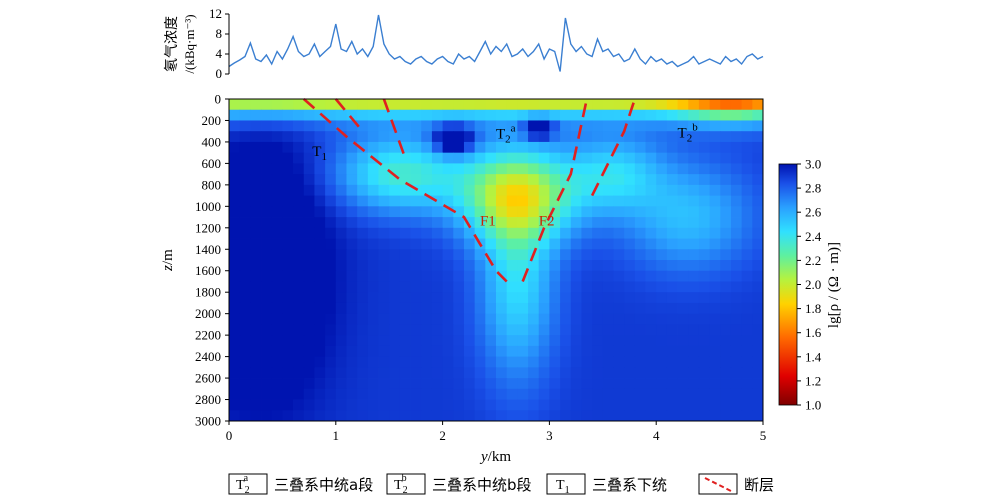 The height and width of the screenshot is (498, 1000). Describe the element at coordinates (319, 153) in the screenshot. I see `annotation-t1: T1` at that location.